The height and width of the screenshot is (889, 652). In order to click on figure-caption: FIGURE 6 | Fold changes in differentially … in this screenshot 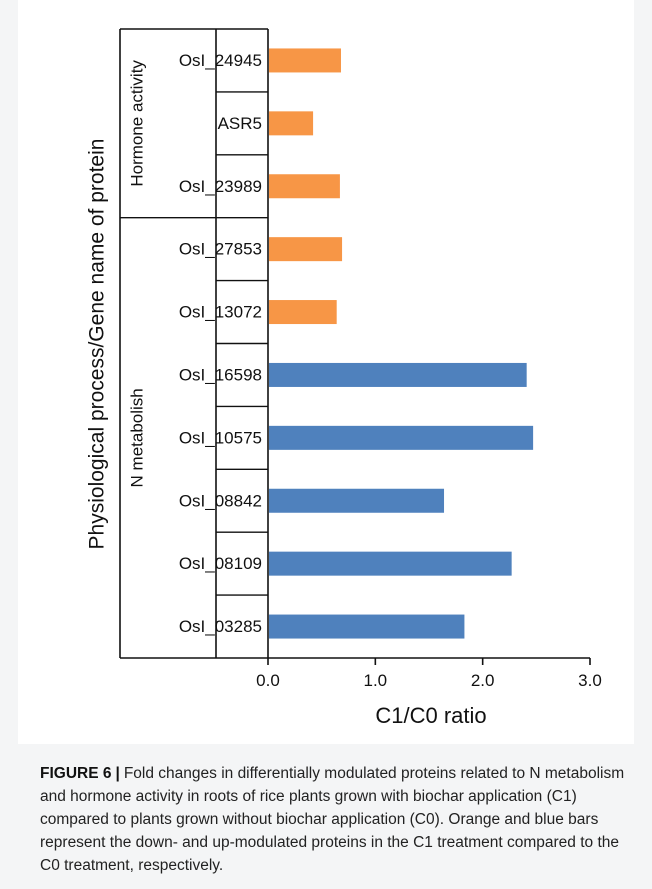, I will do `click(336, 819)`.